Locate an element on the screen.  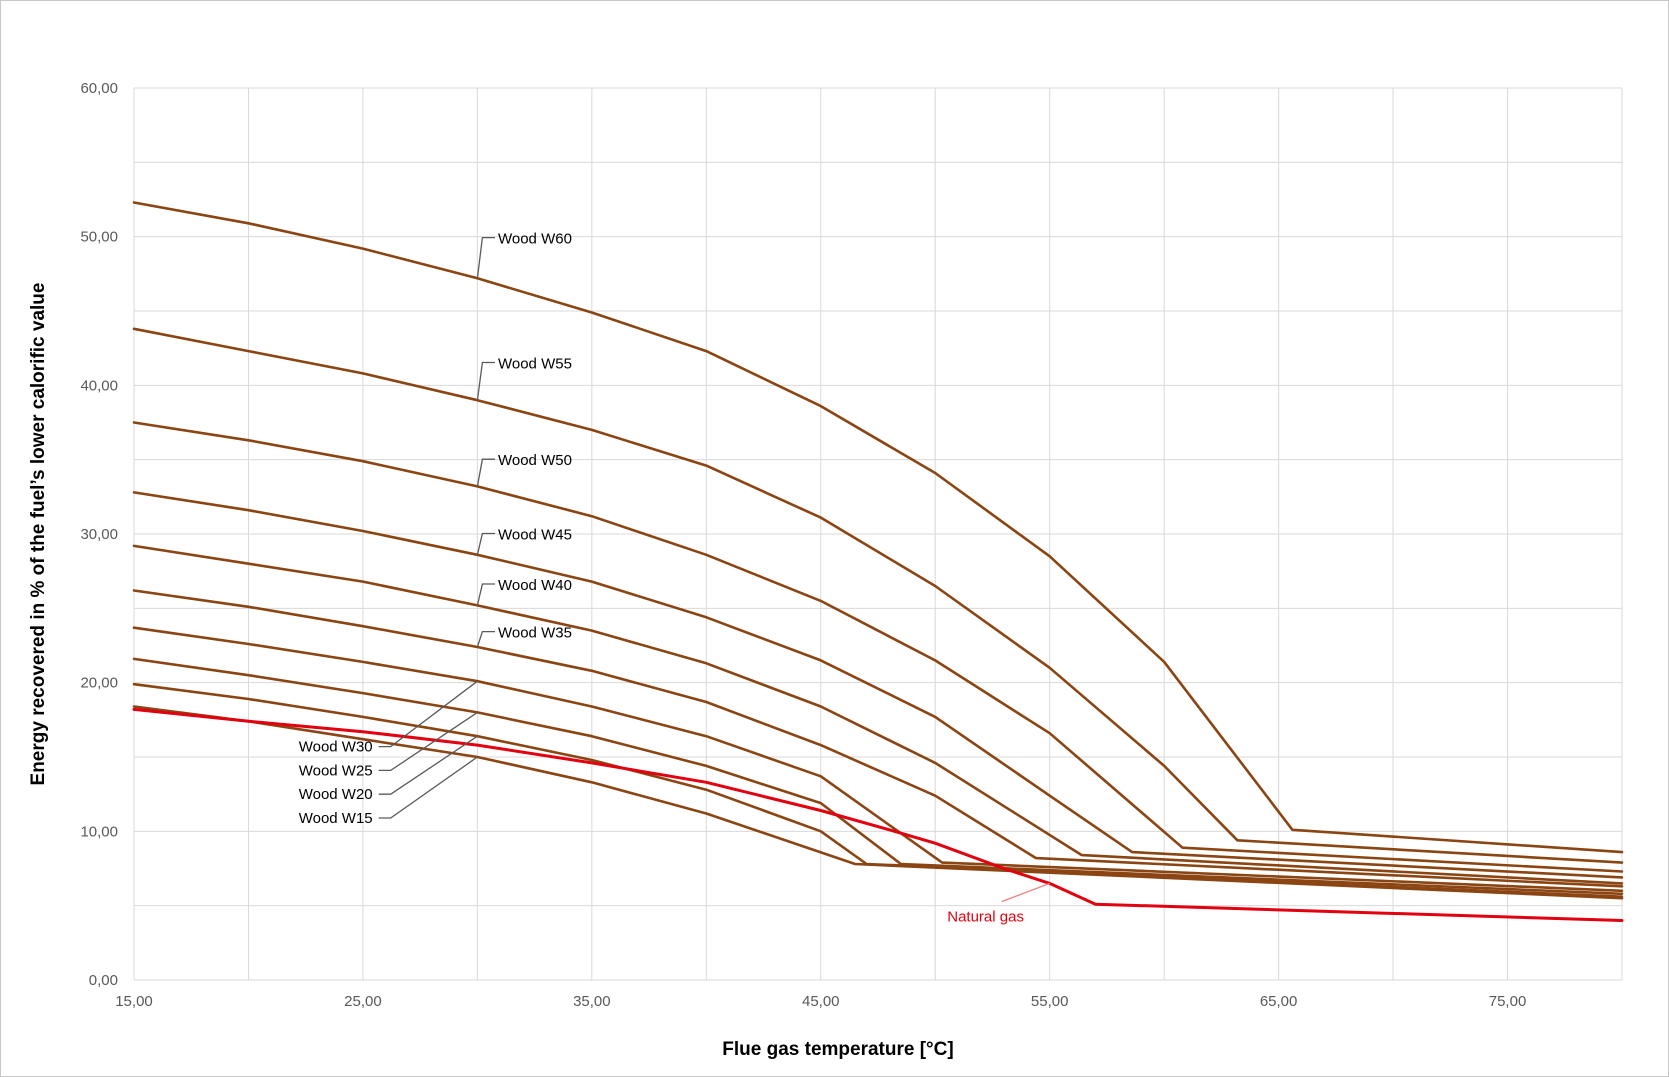
y-tick-label: 20,00 is located at coordinates (99, 683).